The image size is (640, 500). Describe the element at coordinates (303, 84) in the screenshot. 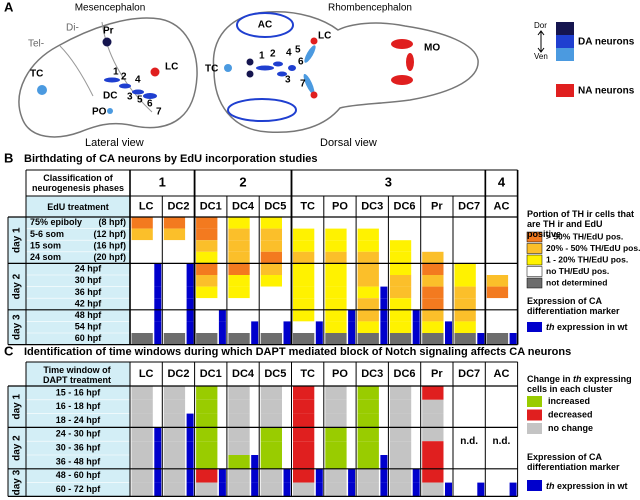

I see `cluster-number: 7` at that location.